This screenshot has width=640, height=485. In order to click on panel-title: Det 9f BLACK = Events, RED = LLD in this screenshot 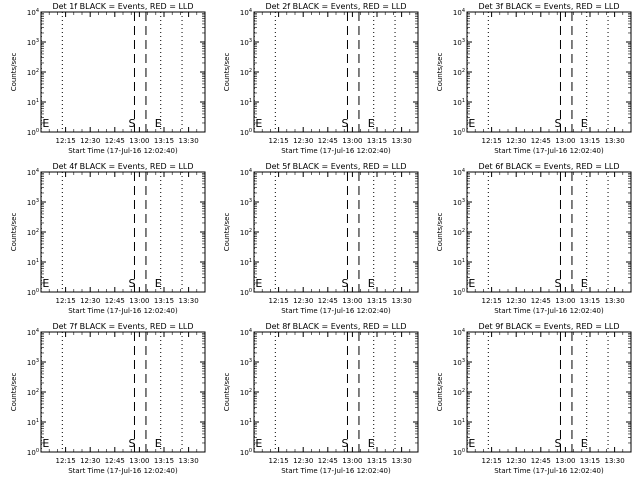, I will do `click(548, 326)`.